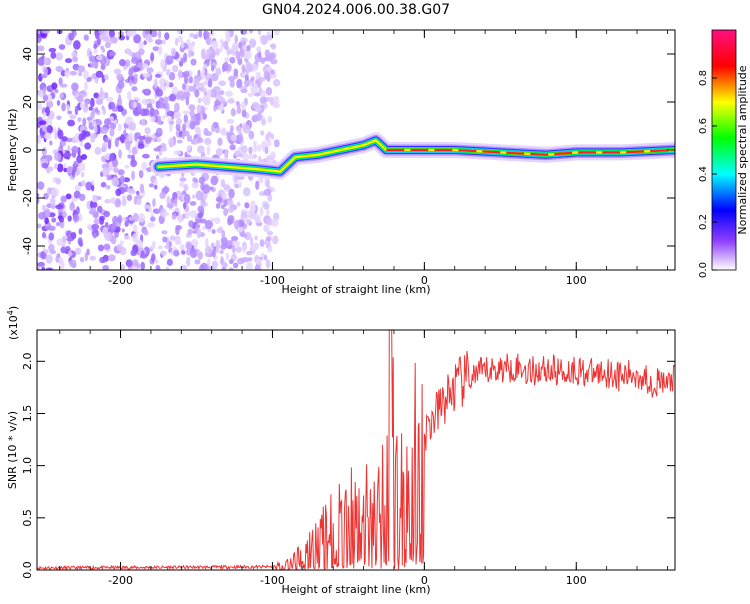 This screenshot has width=750, height=604. Describe the element at coordinates (13, 323) in the screenshot. I see `snr-exponent-label: (x104)` at that location.